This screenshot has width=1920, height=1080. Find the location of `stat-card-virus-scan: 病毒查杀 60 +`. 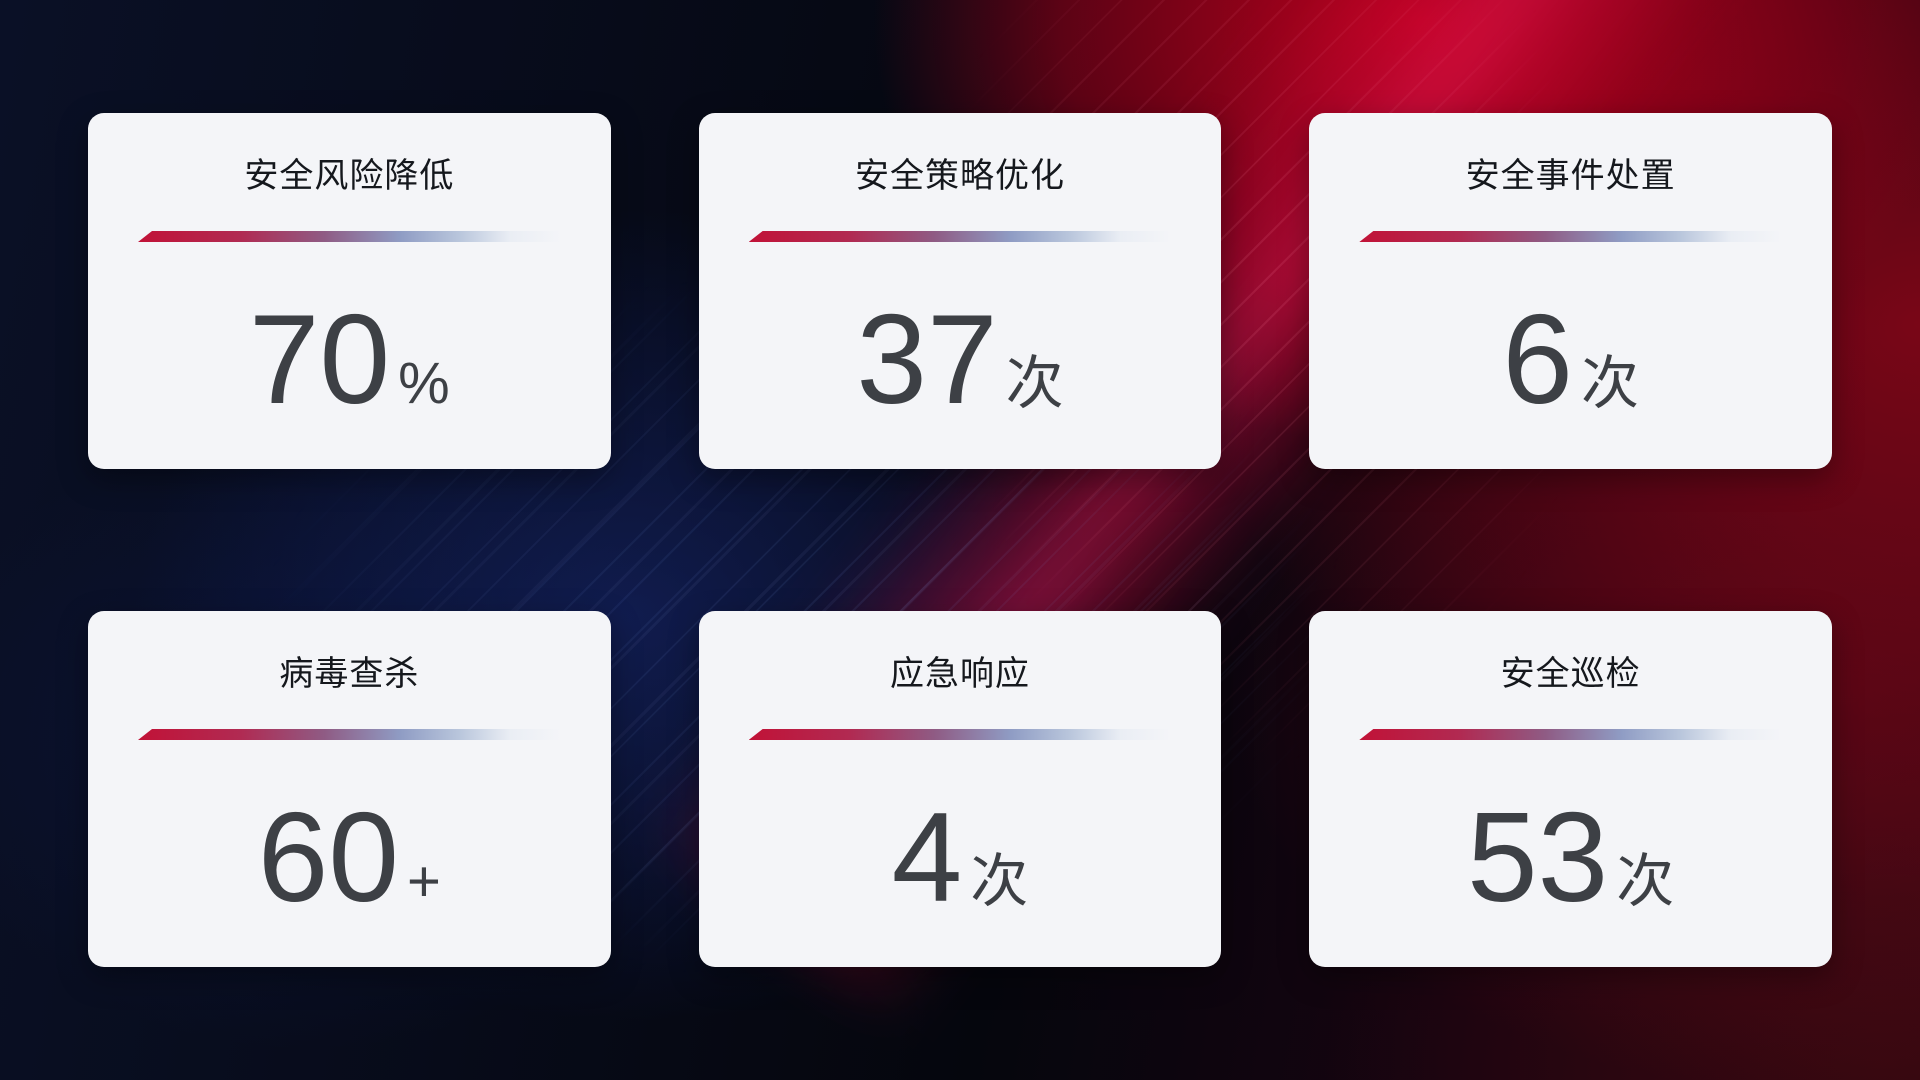

stat-card-virus-scan: 病毒查杀 60 + is located at coordinates (349, 789).